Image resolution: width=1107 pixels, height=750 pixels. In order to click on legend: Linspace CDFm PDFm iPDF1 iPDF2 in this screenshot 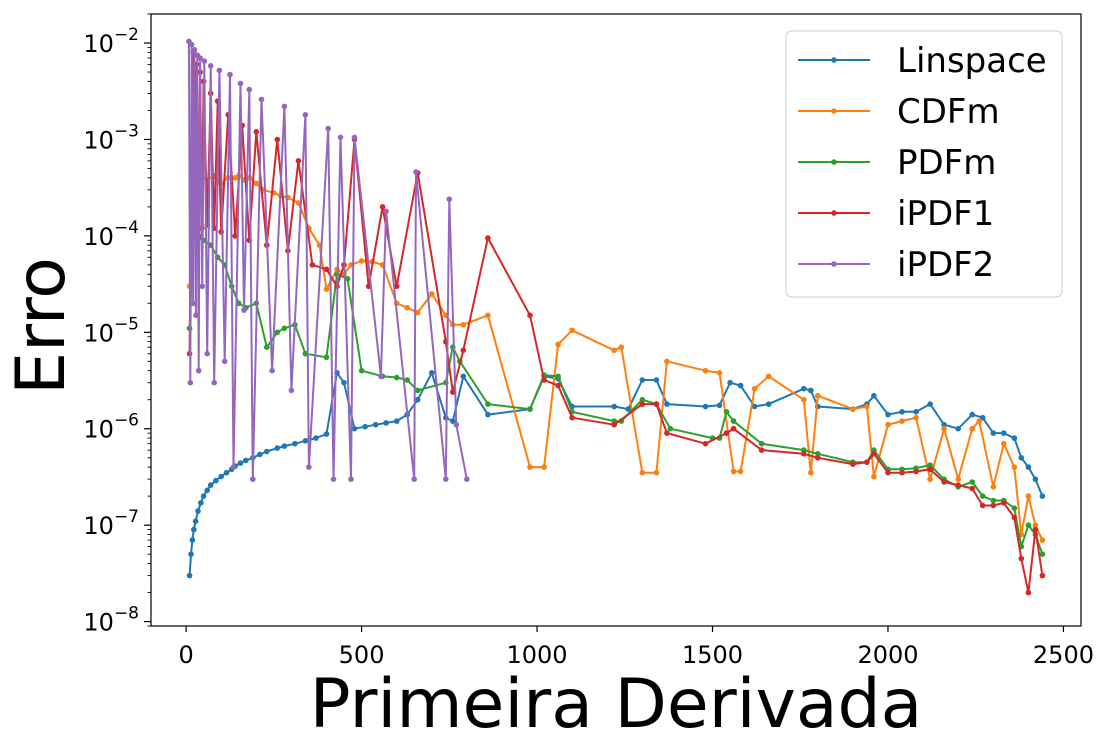, I will do `click(924, 164)`.